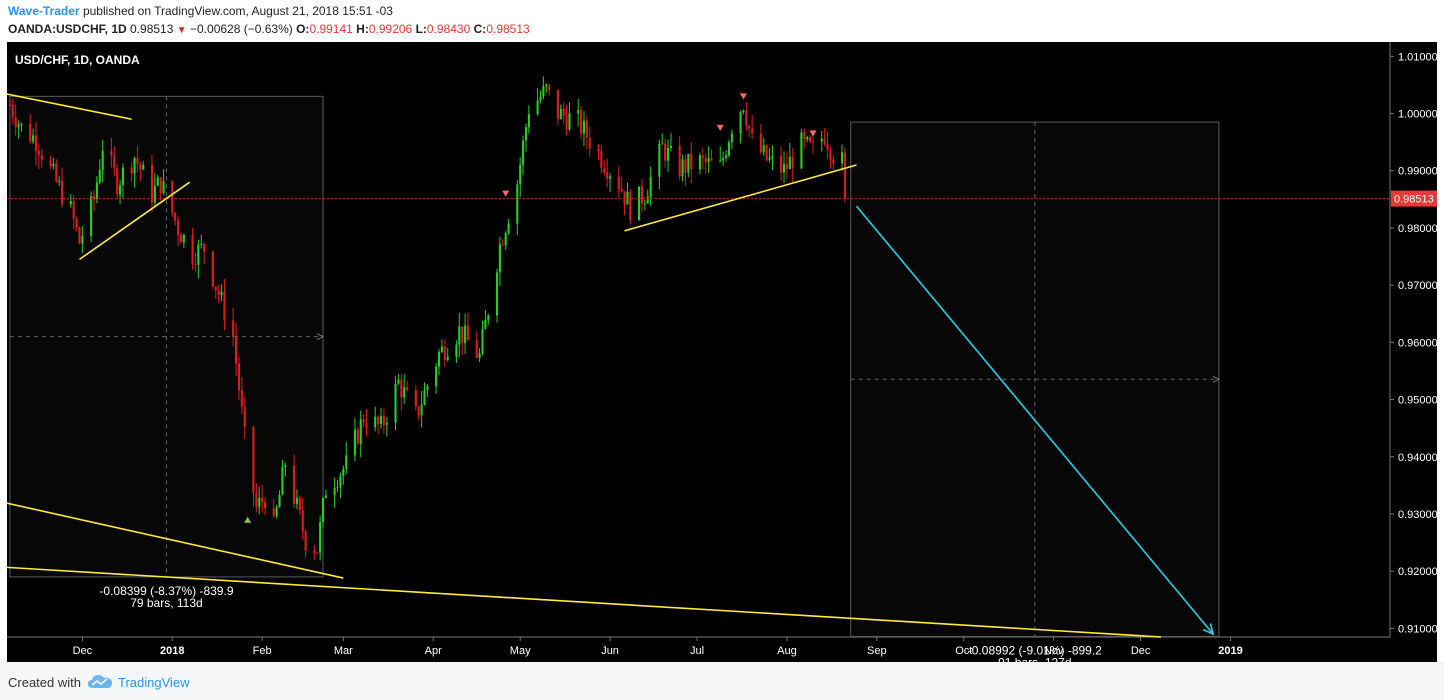  Describe the element at coordinates (172, 651) in the screenshot. I see `time-tick-label: 2018` at that location.